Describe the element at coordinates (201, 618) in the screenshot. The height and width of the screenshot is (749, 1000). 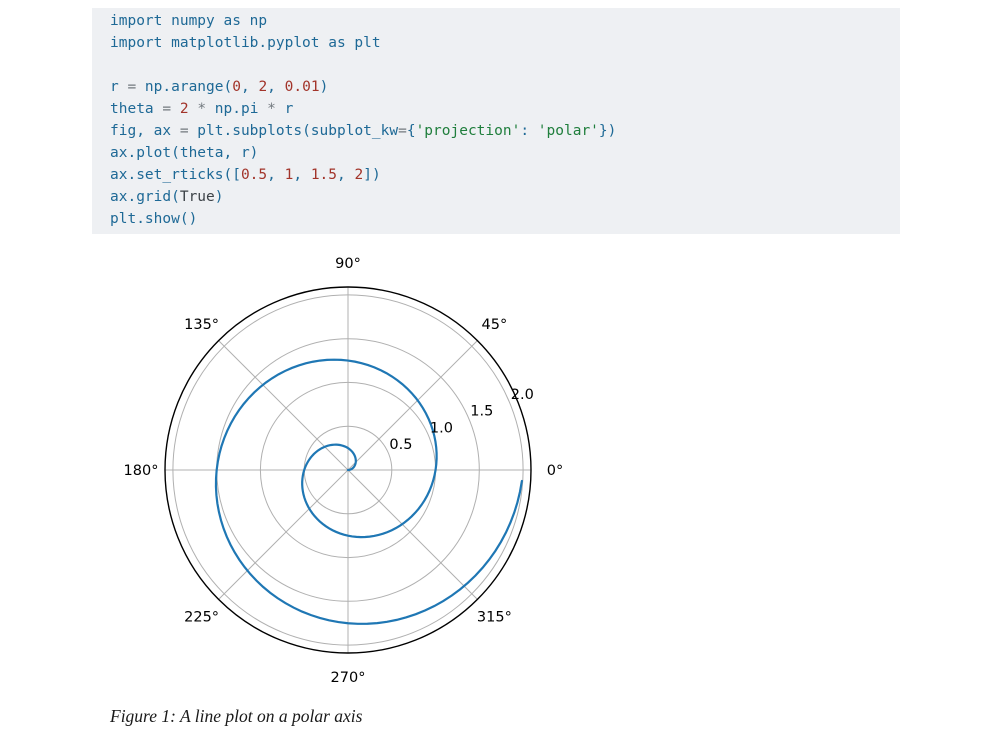
I see `theta-tick-label: 225°` at that location.